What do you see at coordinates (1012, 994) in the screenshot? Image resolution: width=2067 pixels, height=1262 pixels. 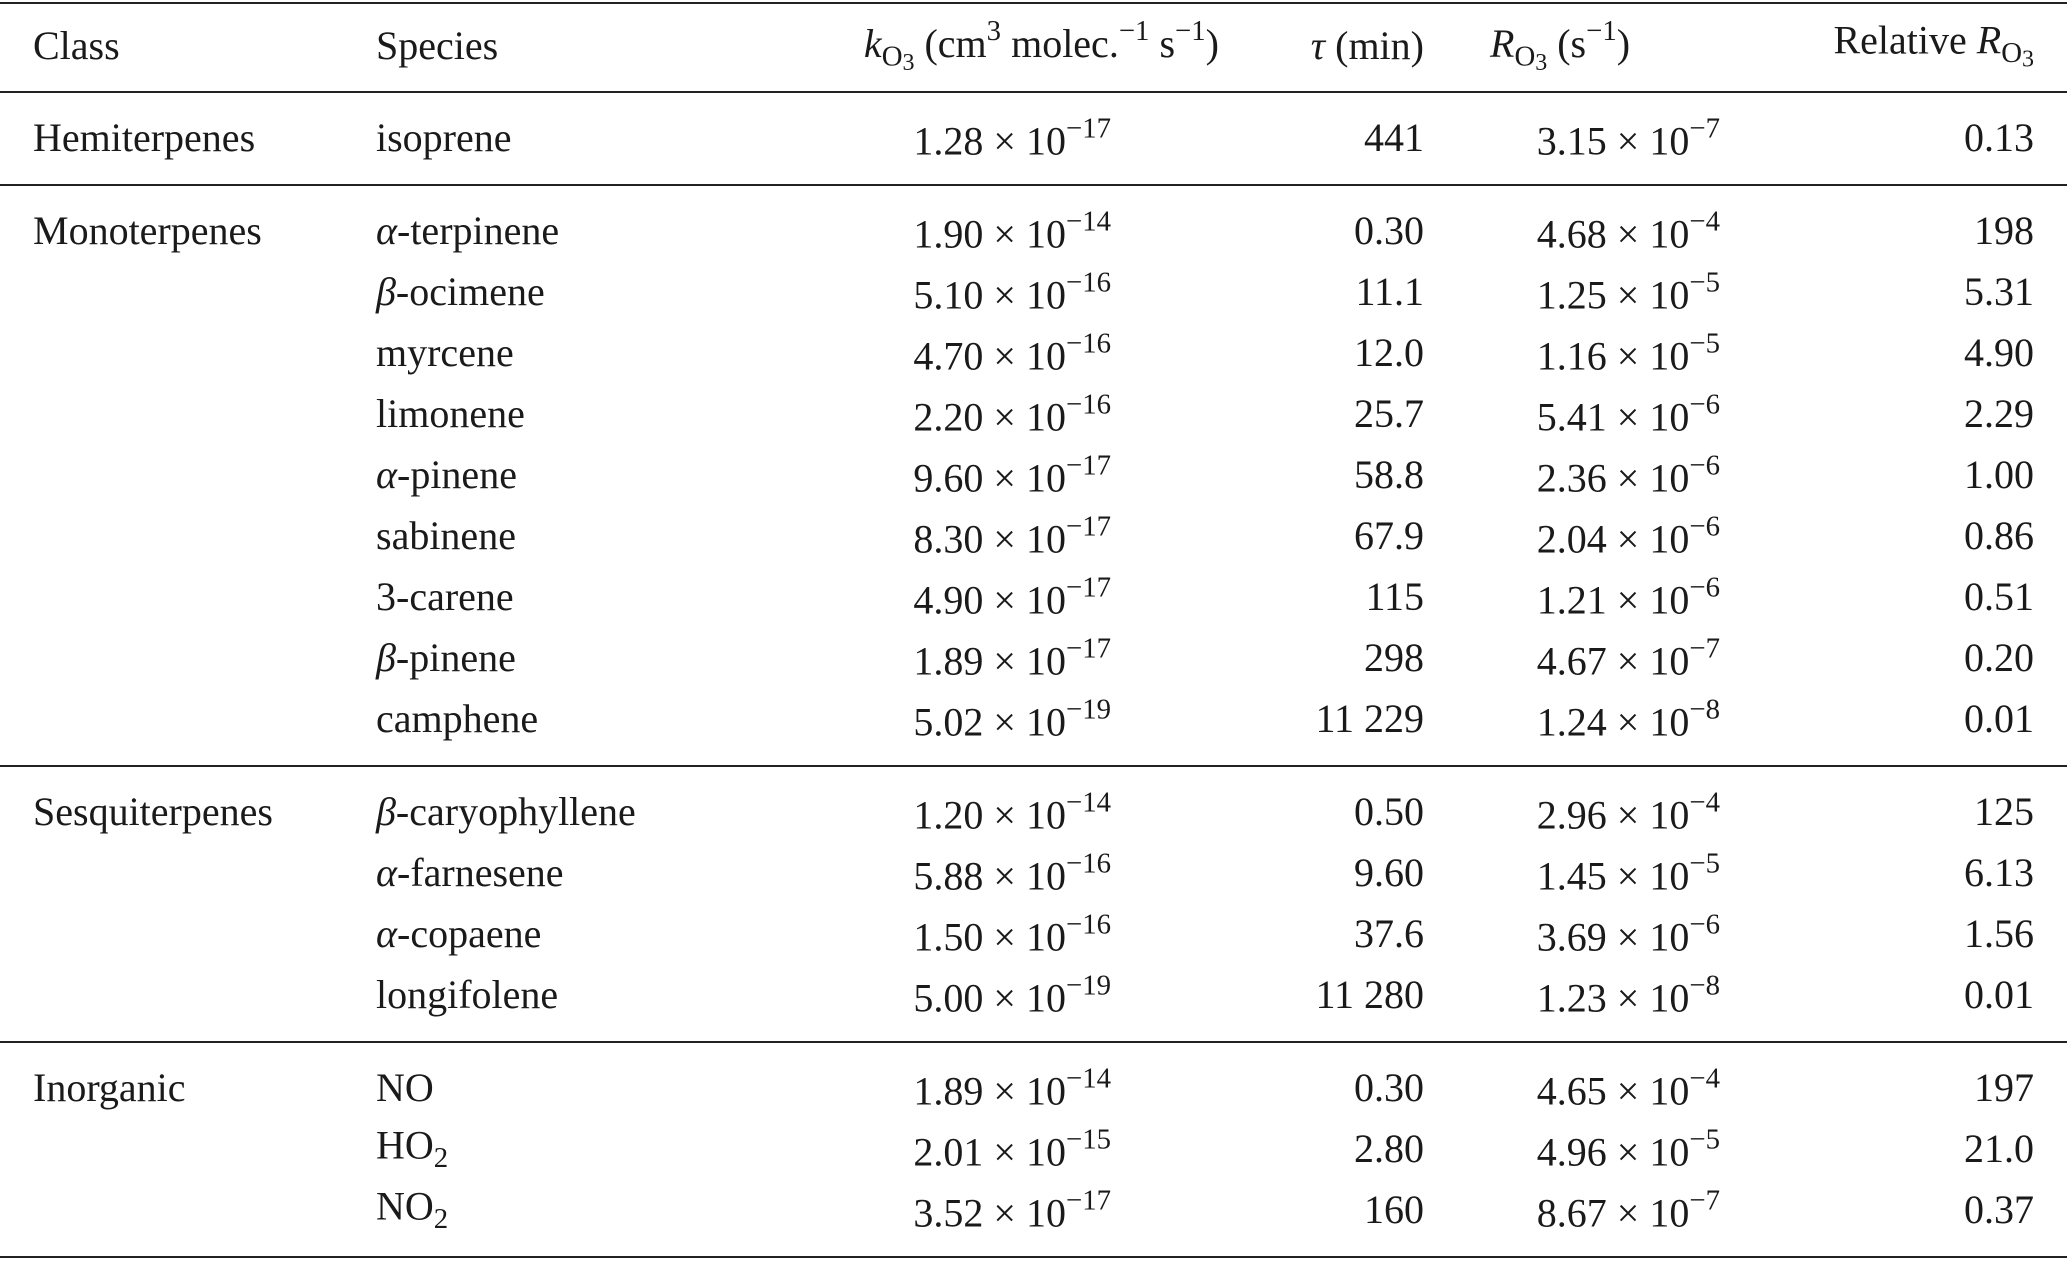 I see `table-cell: 5.00 × 10⁻¹⁹` at bounding box center [1012, 994].